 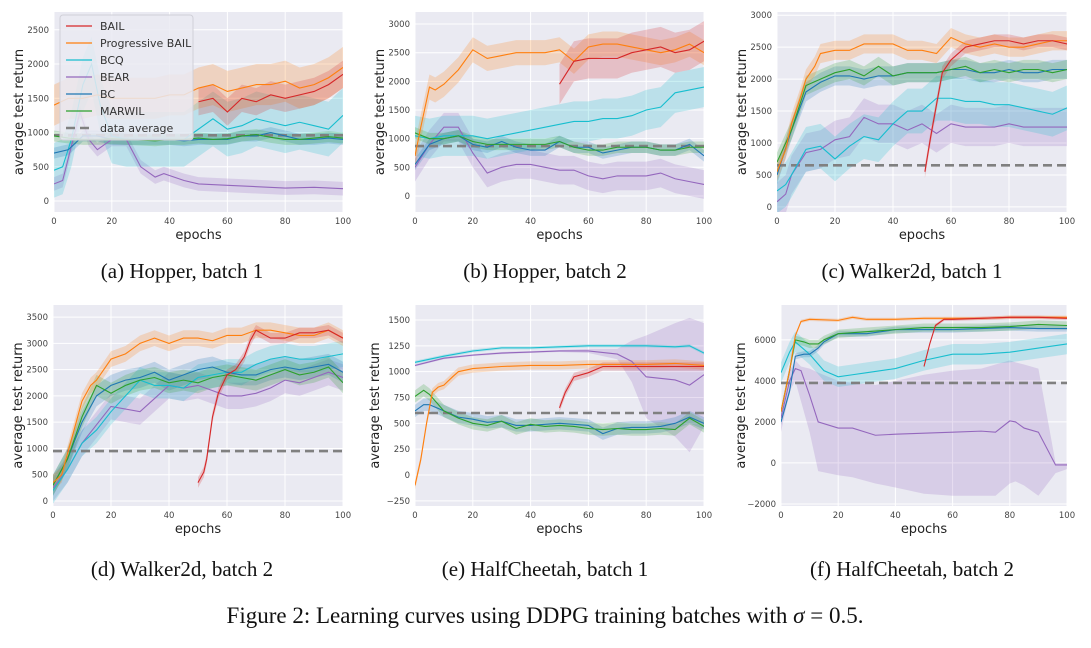 What do you see at coordinates (402, 450) in the screenshot?
I see `y-tick-label: 250` at bounding box center [402, 450].